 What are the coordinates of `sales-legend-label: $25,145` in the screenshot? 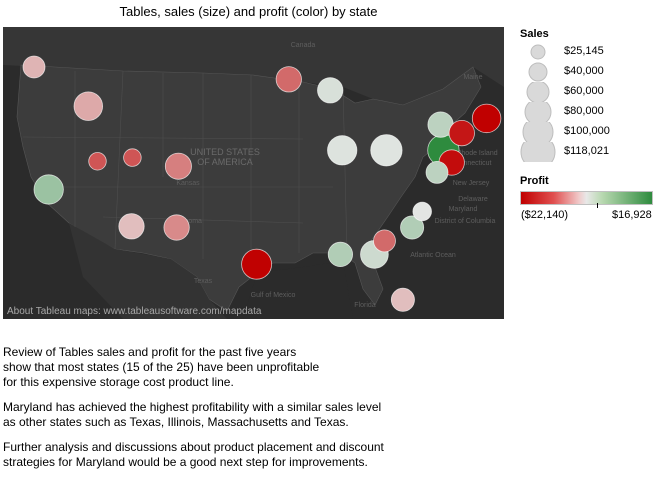 It's located at (584, 51).